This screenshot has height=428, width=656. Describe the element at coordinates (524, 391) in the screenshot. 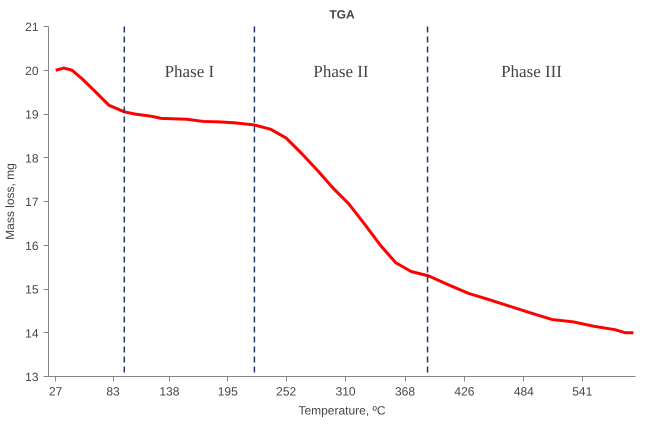

I see `x-tick-label: 484` at that location.